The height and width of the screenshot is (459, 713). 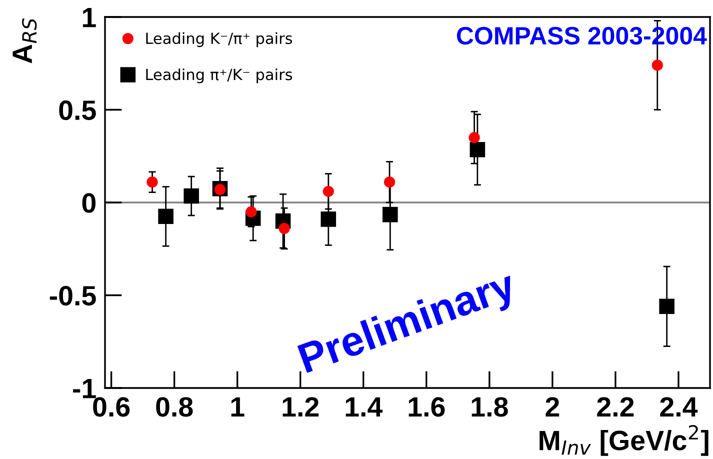 I want to click on x-tick-label: 2.2, so click(x=615, y=406).